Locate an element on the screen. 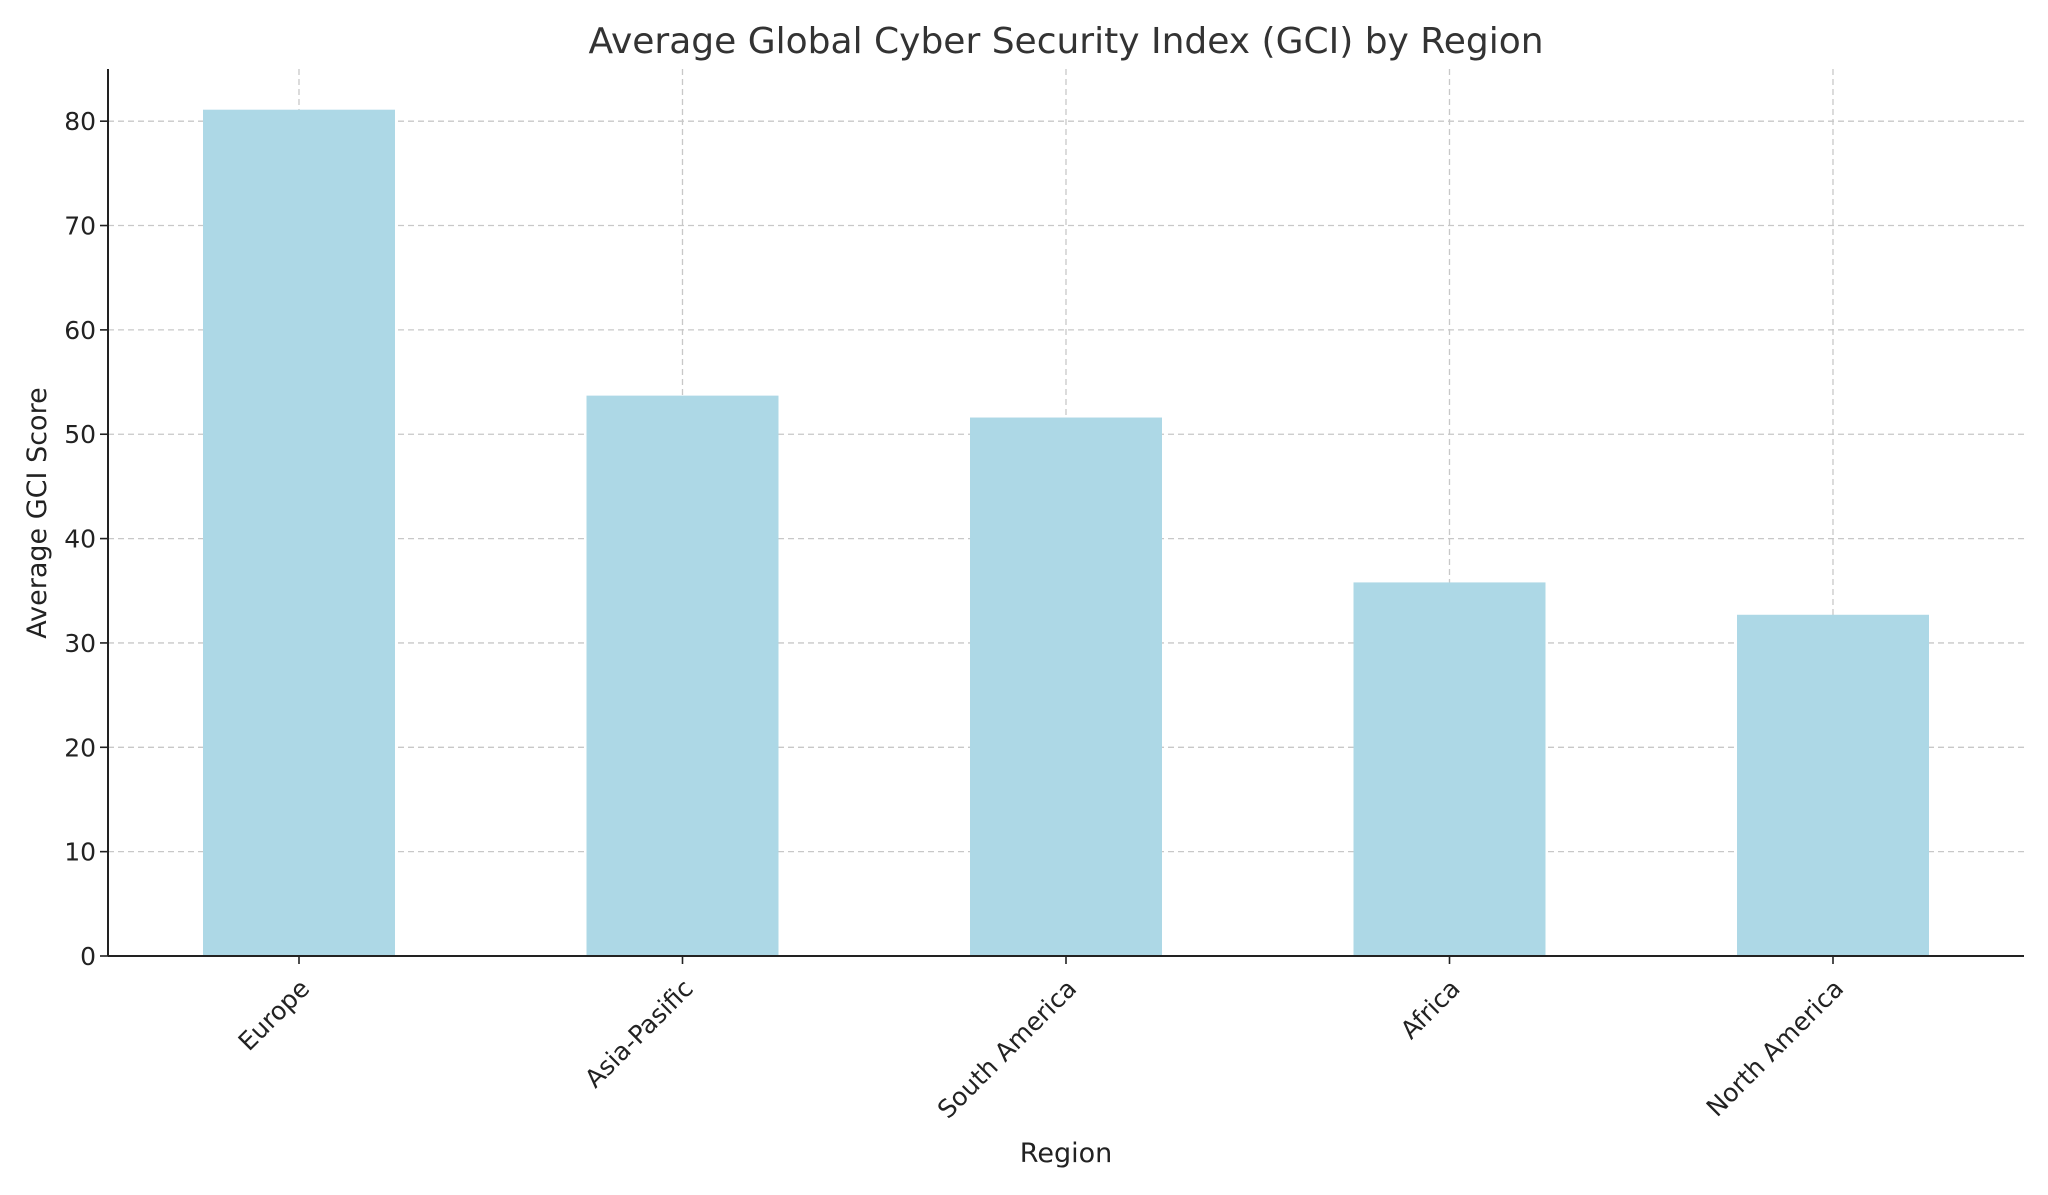 The image size is (2048, 1195). y-tick-label: 30 is located at coordinates (80, 643).